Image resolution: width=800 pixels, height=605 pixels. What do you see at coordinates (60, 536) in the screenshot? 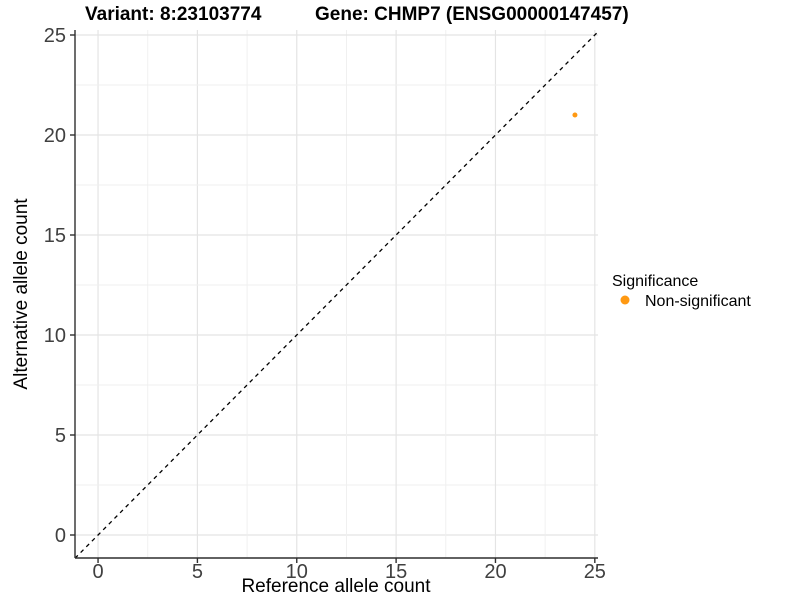
I see `y-tick-label: 0` at bounding box center [60, 536].